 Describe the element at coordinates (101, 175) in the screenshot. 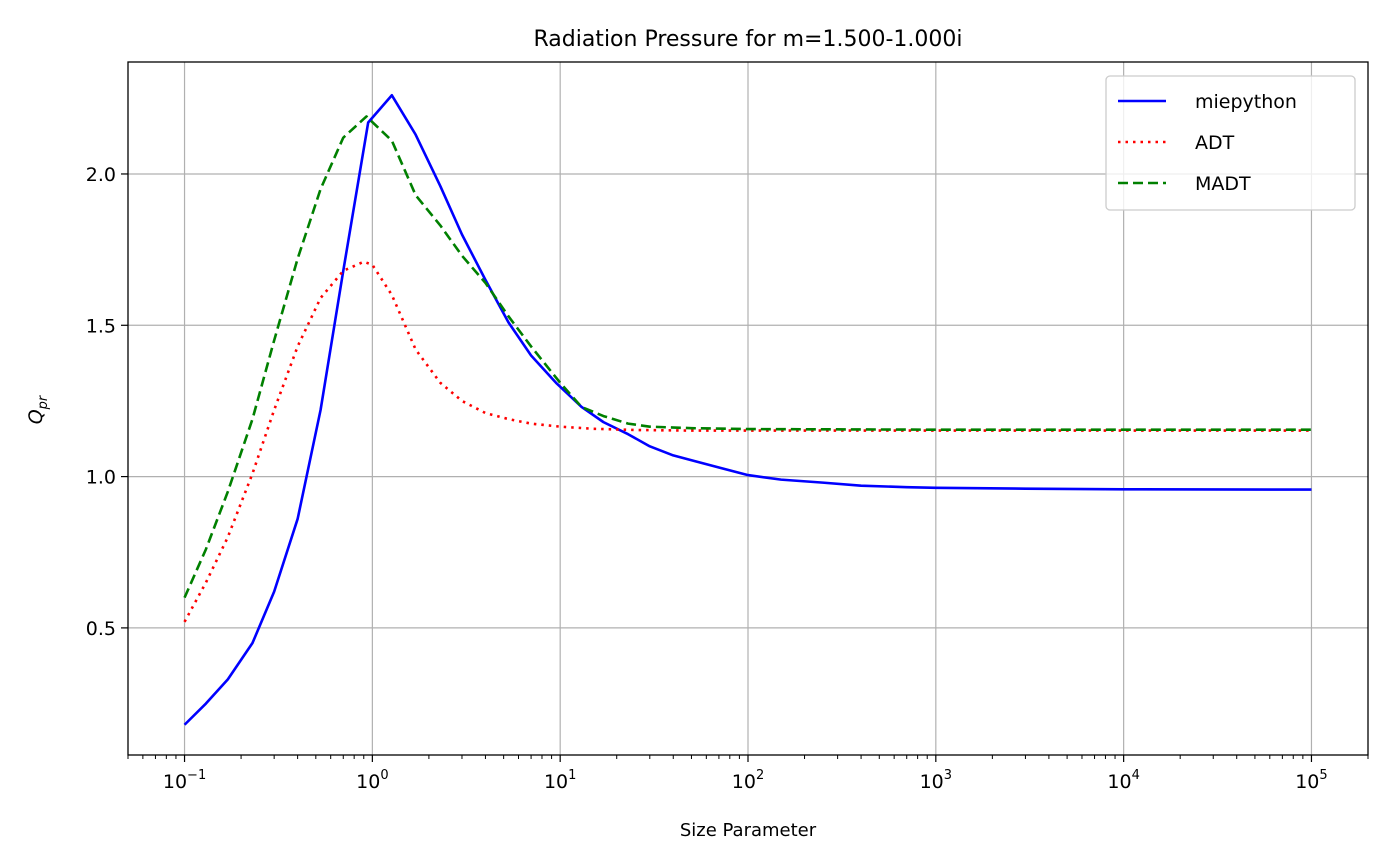

I see `y-tick-label: 2.0` at that location.